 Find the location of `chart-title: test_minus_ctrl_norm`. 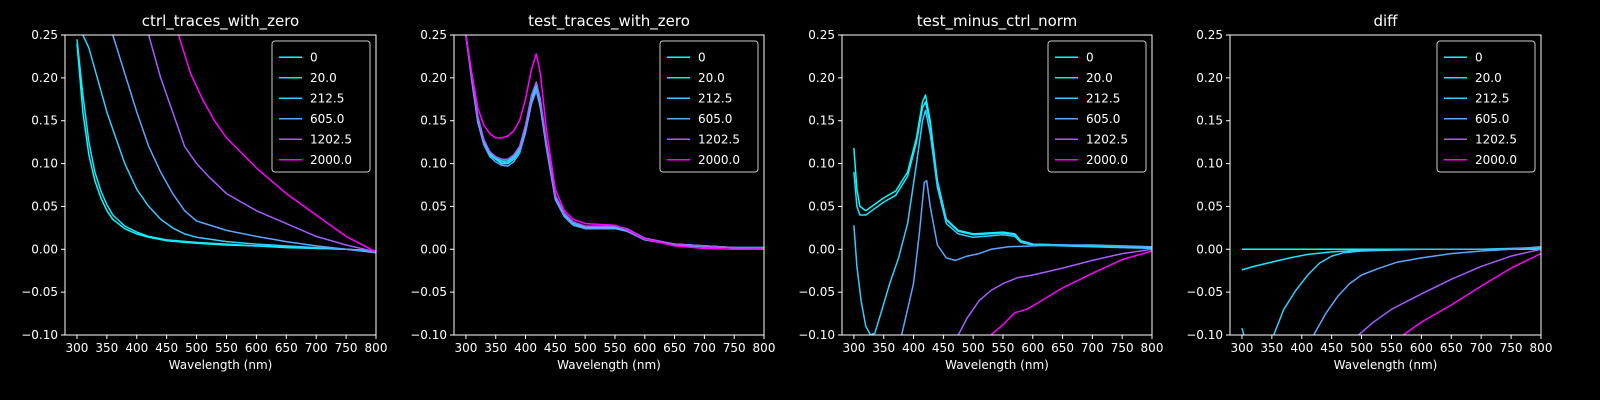

chart-title: test_minus_ctrl_norm is located at coordinates (997, 21).